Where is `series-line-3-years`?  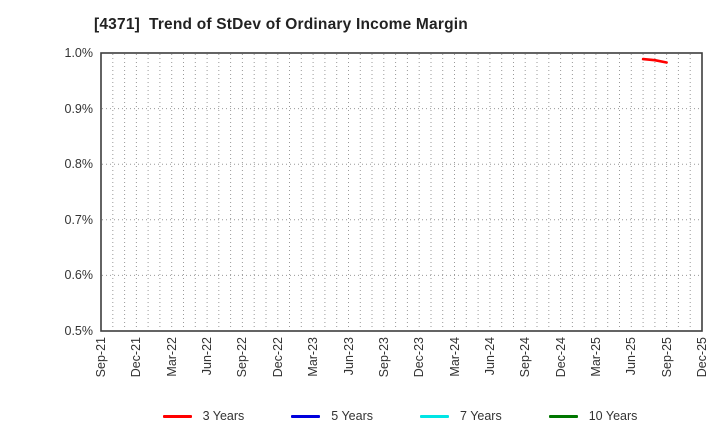 series-line-3-years is located at coordinates (654, 60).